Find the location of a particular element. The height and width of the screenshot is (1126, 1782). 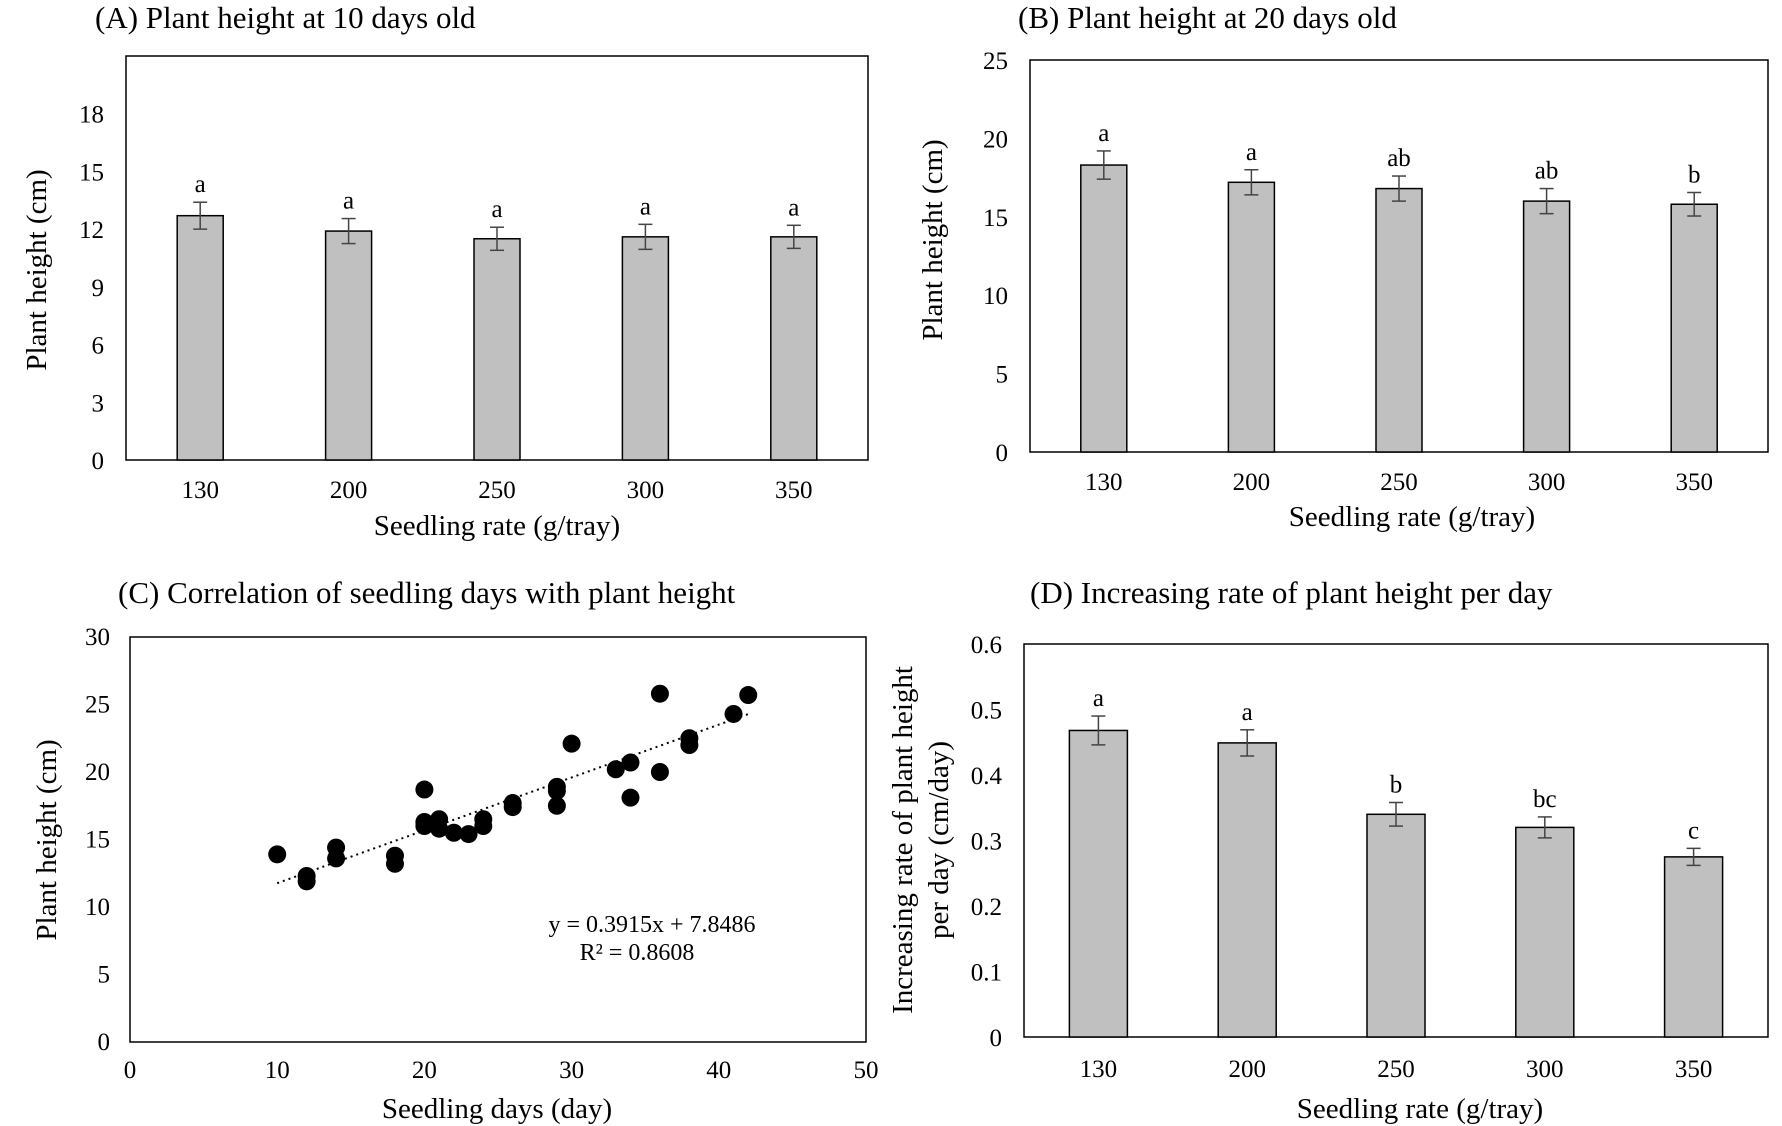

panel-d-bars: a a b bc c is located at coordinates (1396, 861).